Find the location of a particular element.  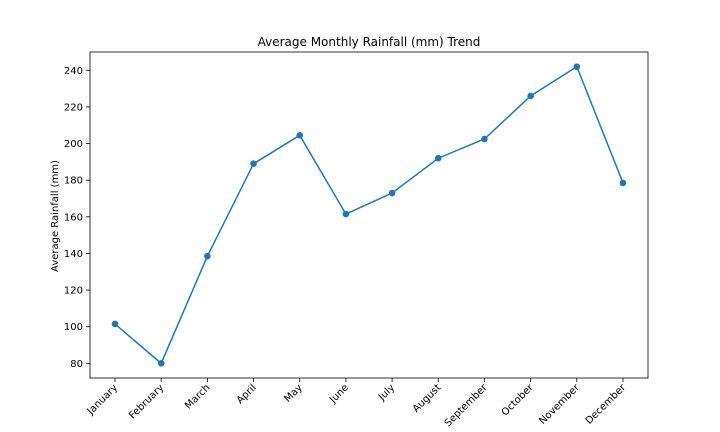

chart-title: Average Monthly Rainfall (mm) Trend is located at coordinates (369, 42).